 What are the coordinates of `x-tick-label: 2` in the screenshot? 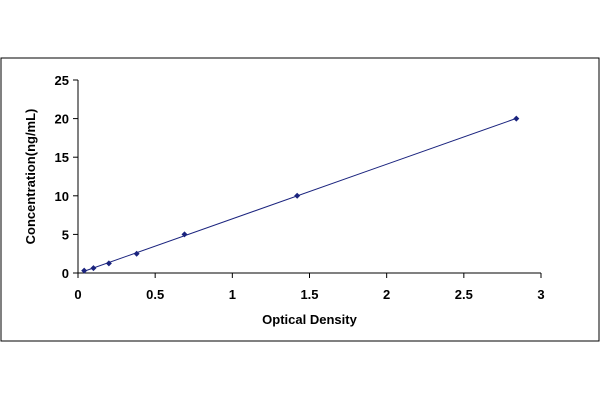 It's located at (386, 294).